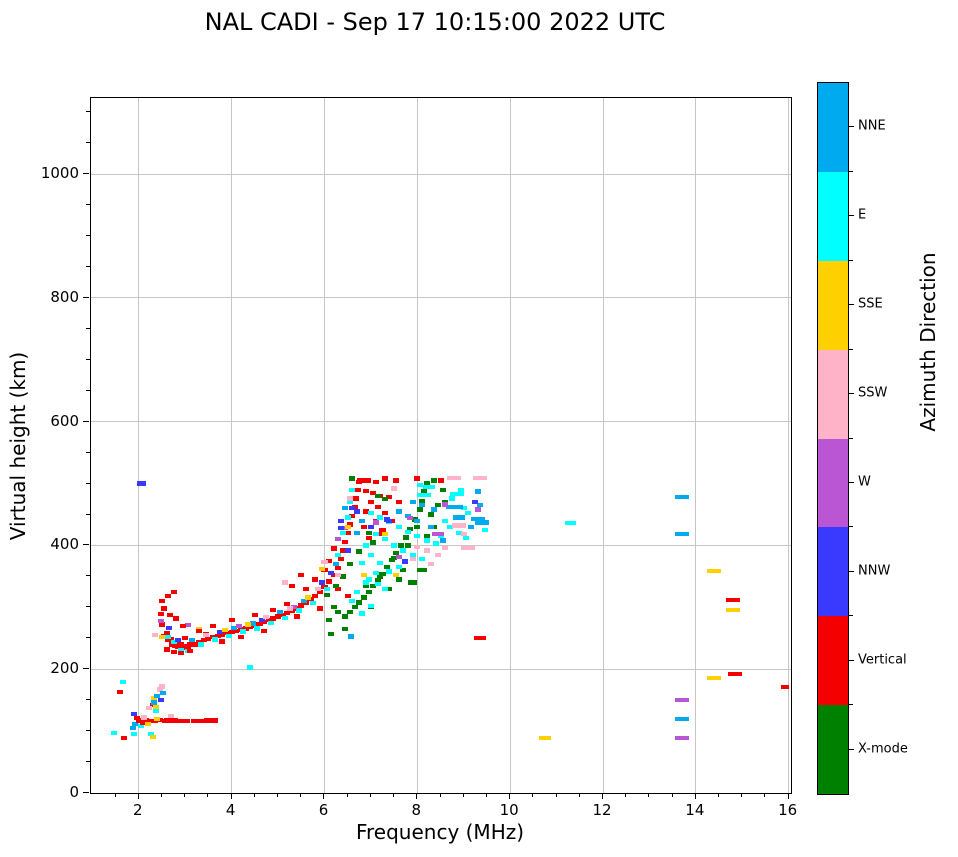 Image resolution: width=958 pixels, height=857 pixels. I want to click on gridline-y, so click(441, 422).